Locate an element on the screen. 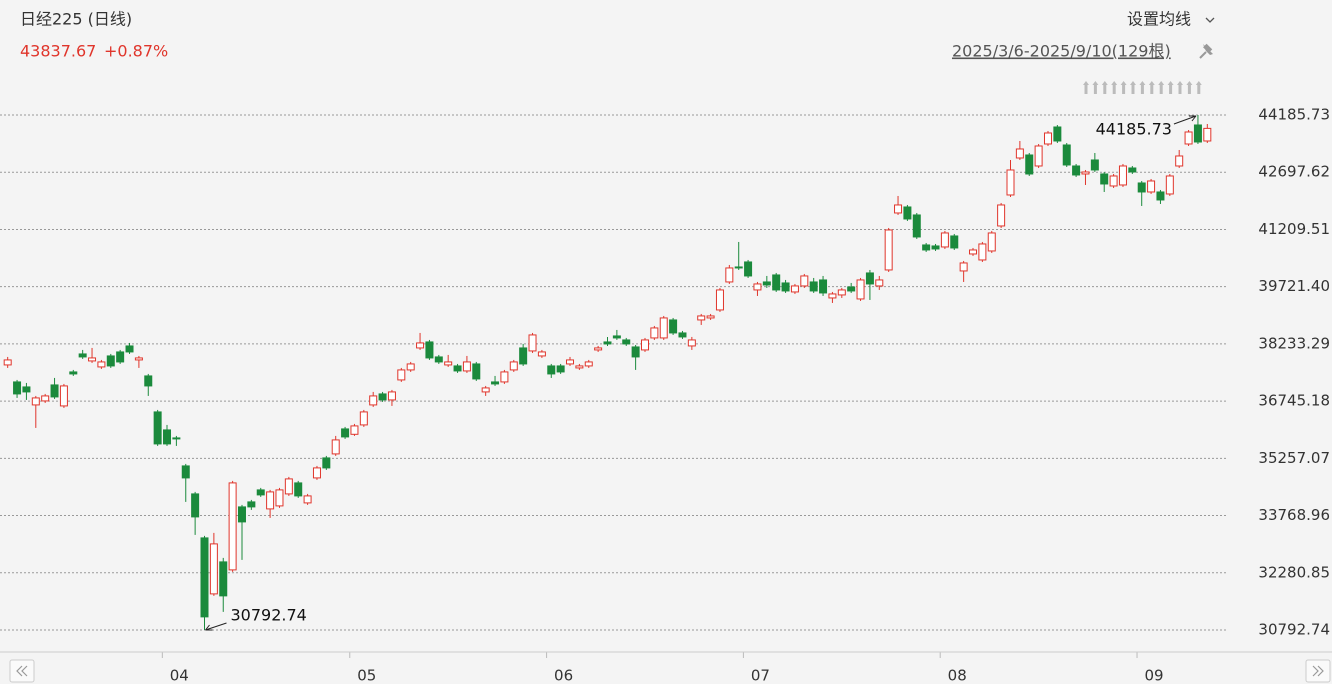 This screenshot has width=1332, height=684. x-tick-label: 05 is located at coordinates (366, 675).